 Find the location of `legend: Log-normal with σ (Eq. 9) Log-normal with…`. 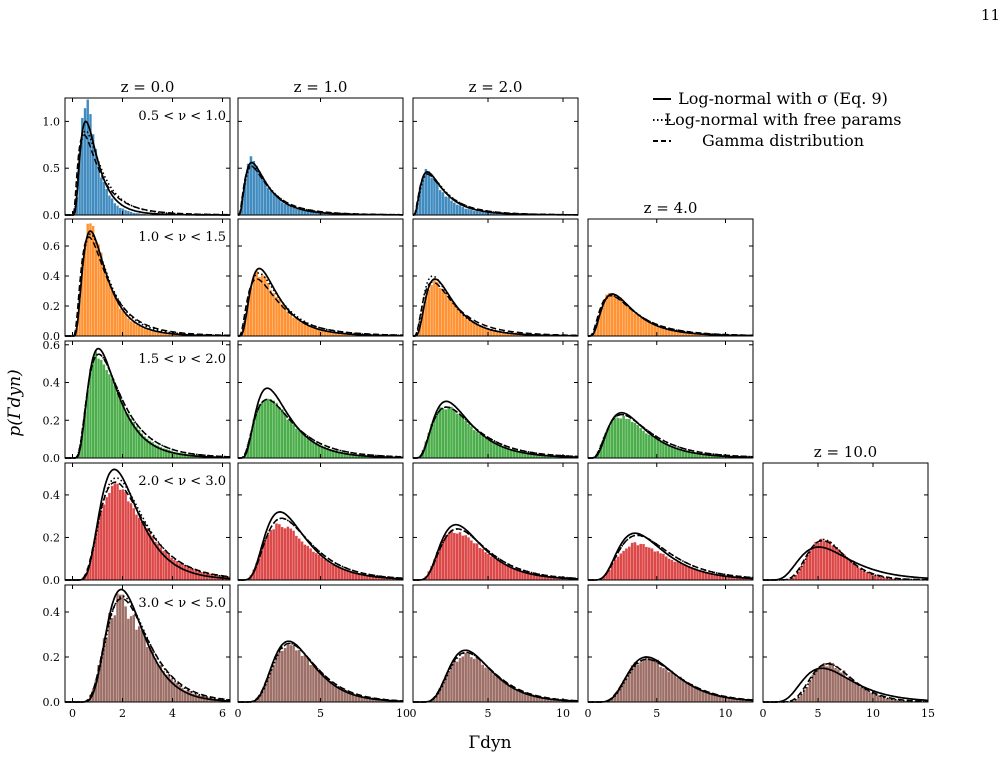

legend: Log-normal with σ (Eq. 9) Log-normal with… is located at coordinates (777, 119).